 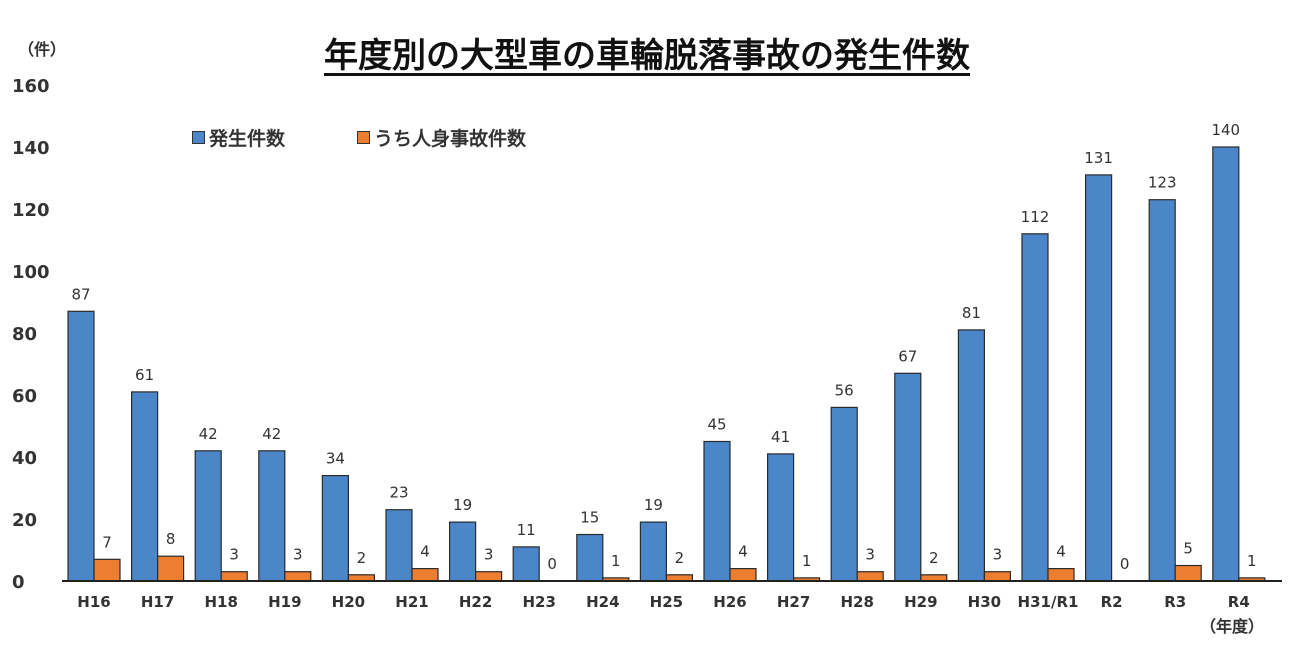 I want to click on y-tick-label: 40, so click(x=24, y=458).